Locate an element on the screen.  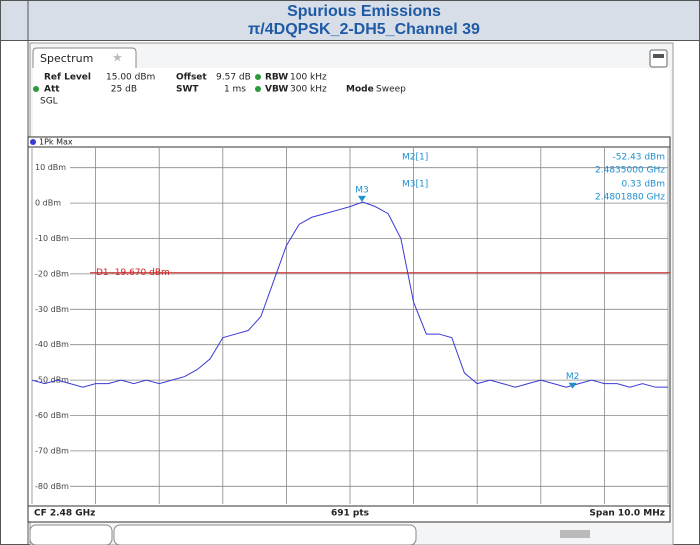
marker-table-label: M2[1] is located at coordinates (415, 158).